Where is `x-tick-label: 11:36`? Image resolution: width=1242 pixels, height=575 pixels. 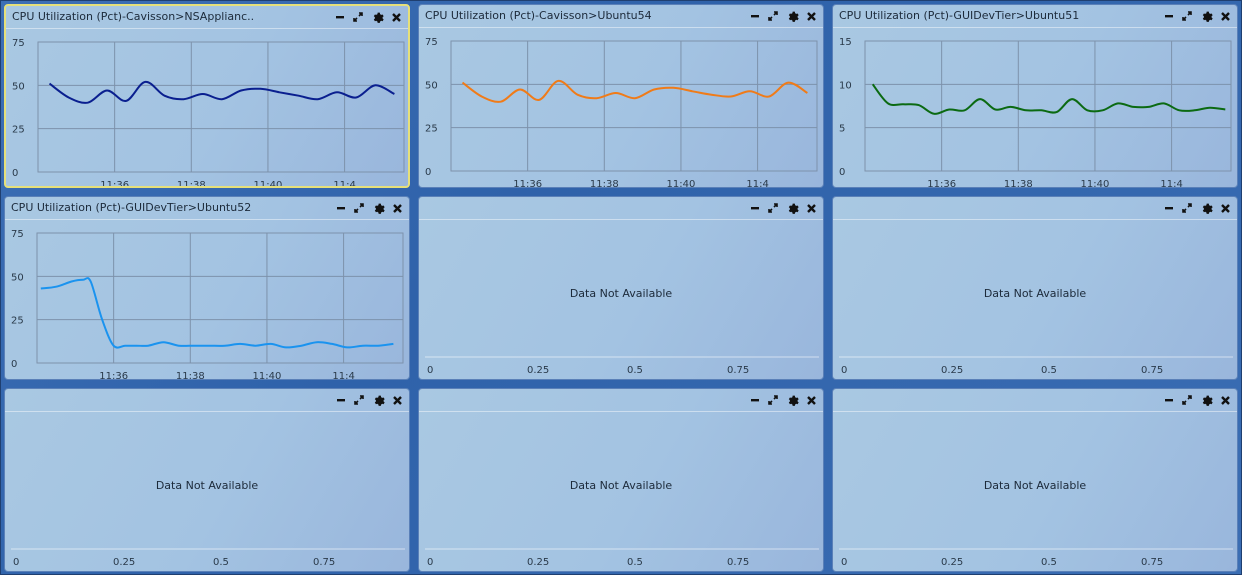 x-tick-label: 11:36 is located at coordinates (527, 183).